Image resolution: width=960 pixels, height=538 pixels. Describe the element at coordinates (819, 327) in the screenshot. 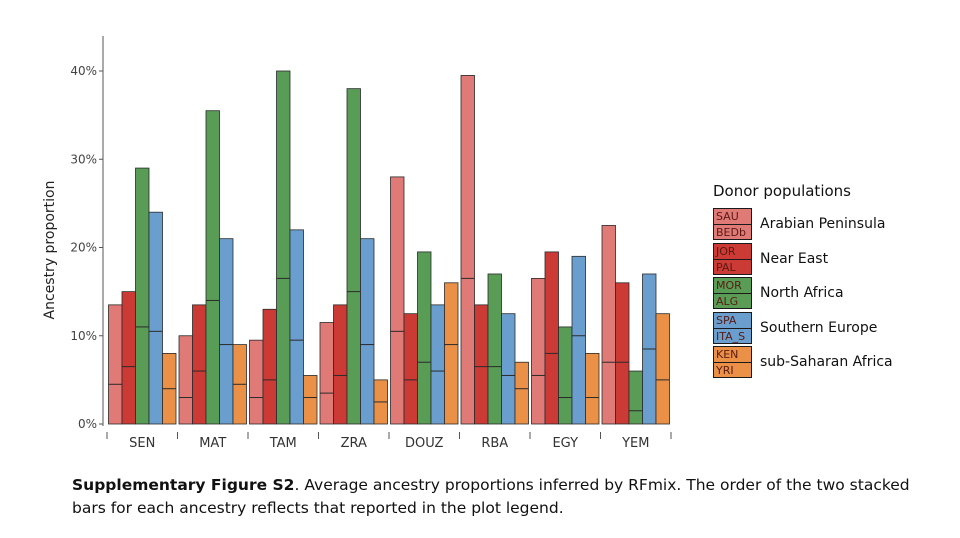

I see `legend-label: Southern Europe` at that location.